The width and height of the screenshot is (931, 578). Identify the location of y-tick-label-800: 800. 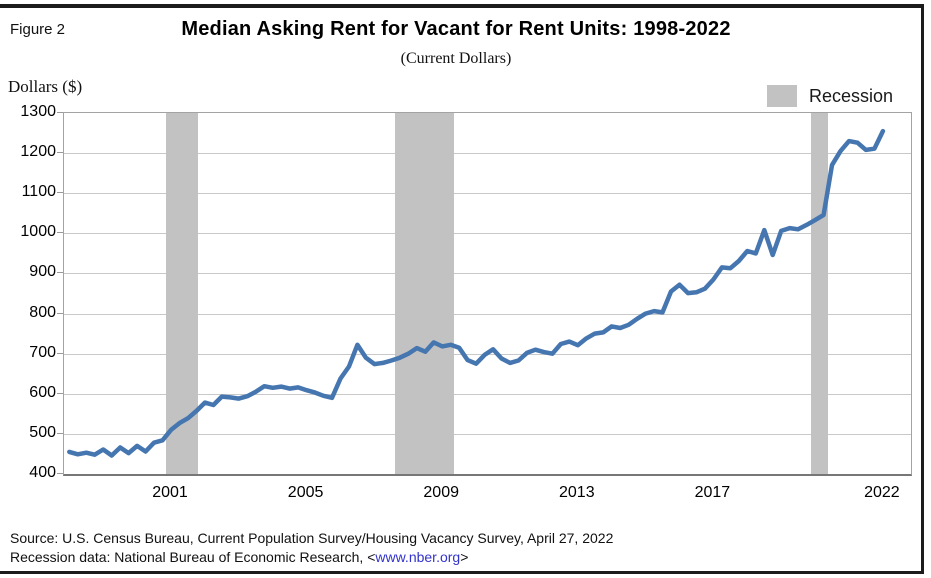
(42, 312).